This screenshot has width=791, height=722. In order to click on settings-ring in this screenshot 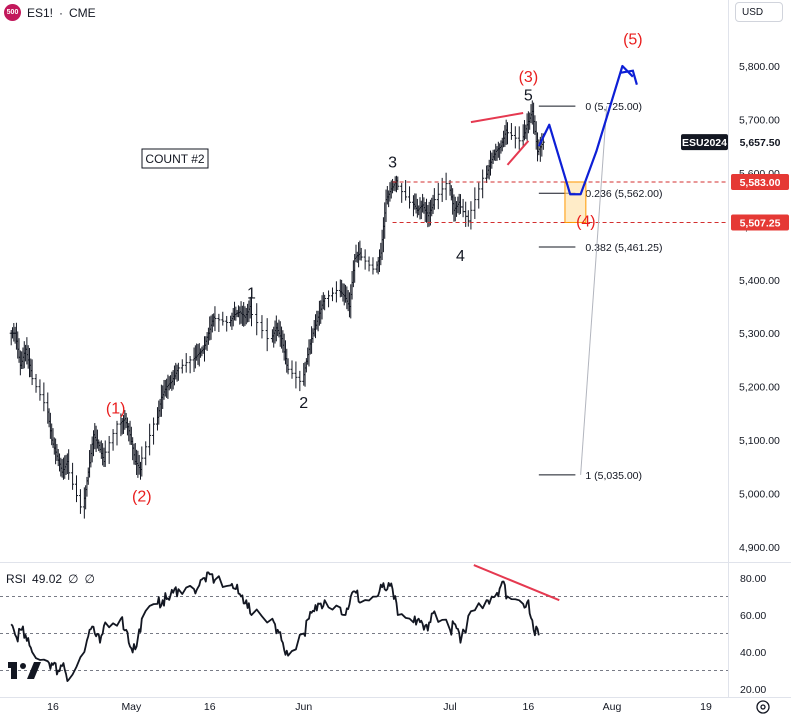, I will do `click(763, 707)`.